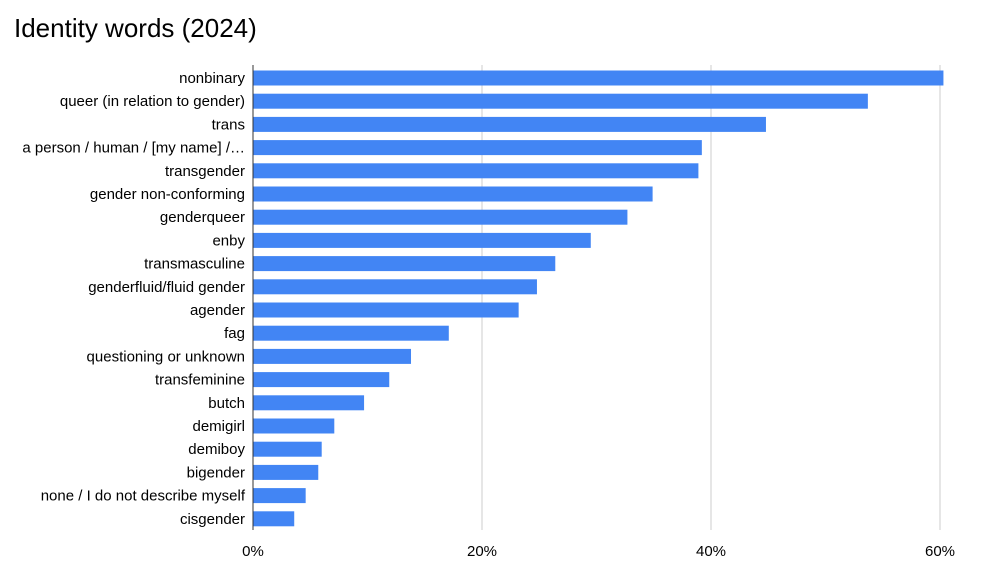  I want to click on category-label: demiboy, so click(216, 449).